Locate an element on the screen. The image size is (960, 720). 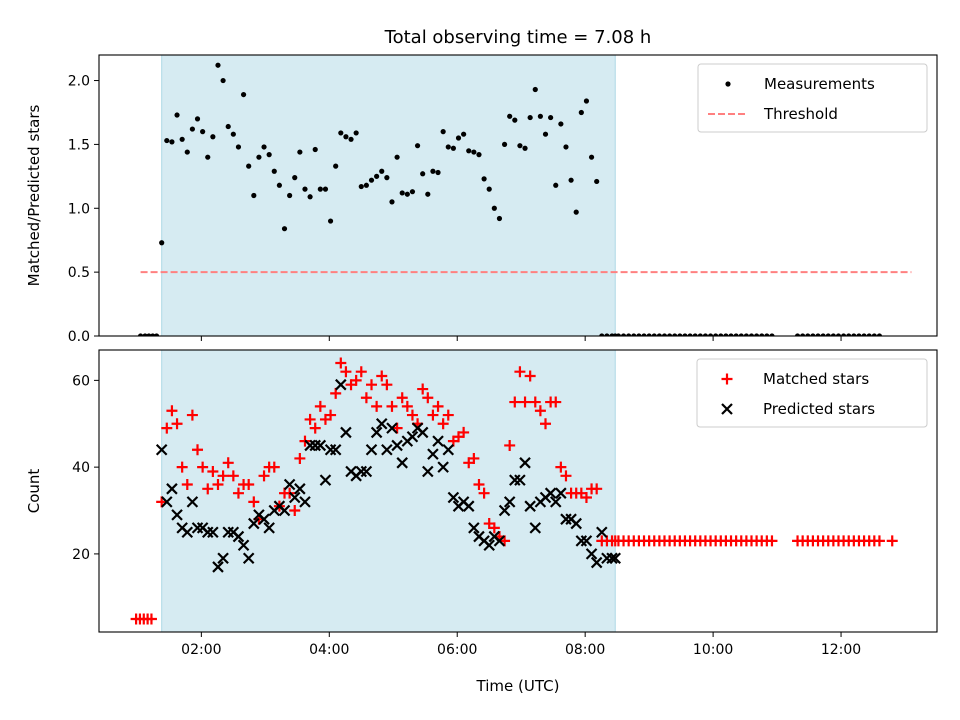
legend-marker is located at coordinates (728, 84).